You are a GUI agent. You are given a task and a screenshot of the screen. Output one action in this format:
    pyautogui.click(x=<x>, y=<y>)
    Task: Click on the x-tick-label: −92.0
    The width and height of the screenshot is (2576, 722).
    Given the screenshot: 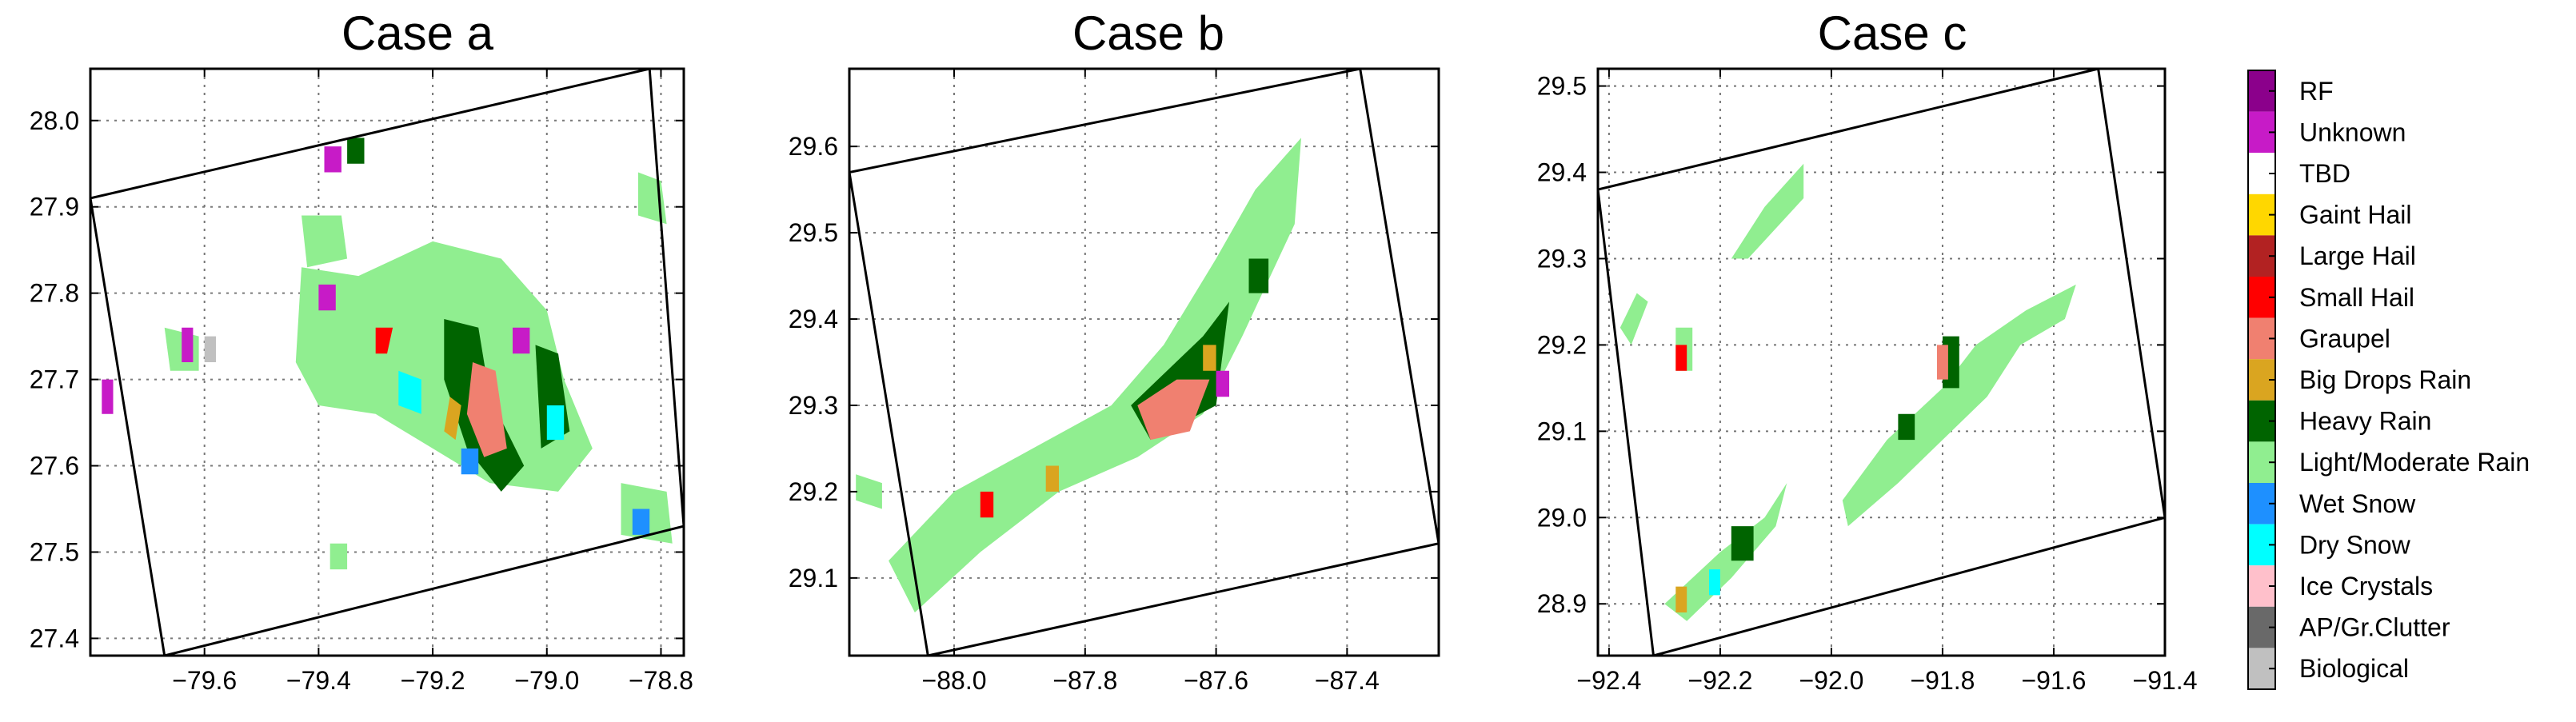 What is the action you would take?
    pyautogui.click(x=1831, y=680)
    